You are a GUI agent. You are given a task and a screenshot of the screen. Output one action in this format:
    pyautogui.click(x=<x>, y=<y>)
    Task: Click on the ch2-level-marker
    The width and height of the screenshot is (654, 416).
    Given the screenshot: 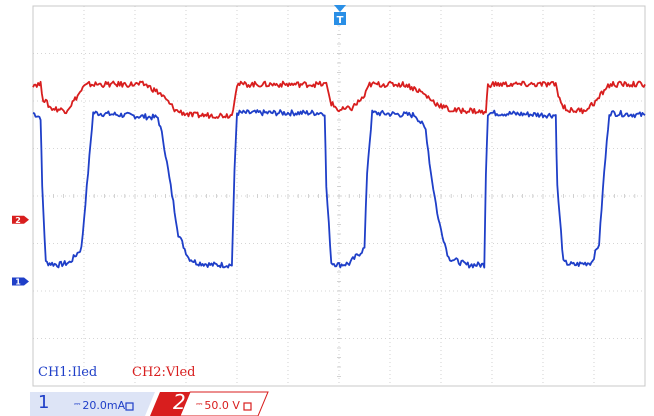 What is the action you would take?
    pyautogui.click(x=20, y=219)
    